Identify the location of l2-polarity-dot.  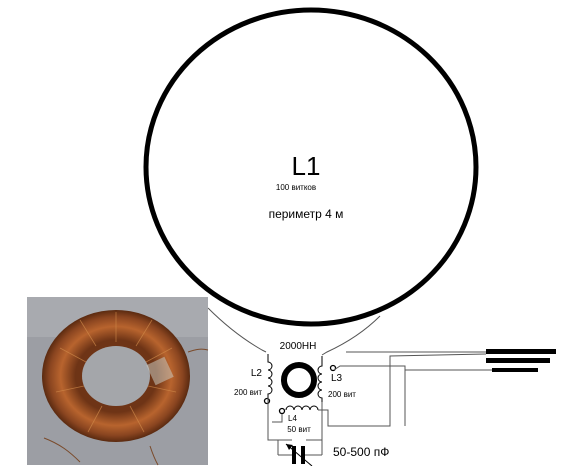
(267, 401).